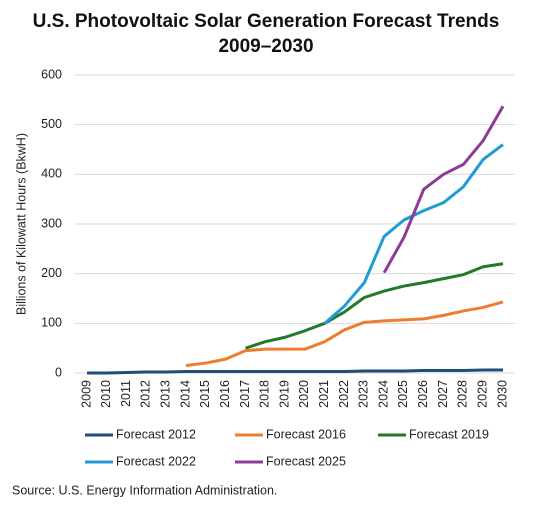 This screenshot has height=510, width=533. Describe the element at coordinates (51, 273) in the screenshot. I see `y-tick-label: 200` at that location.